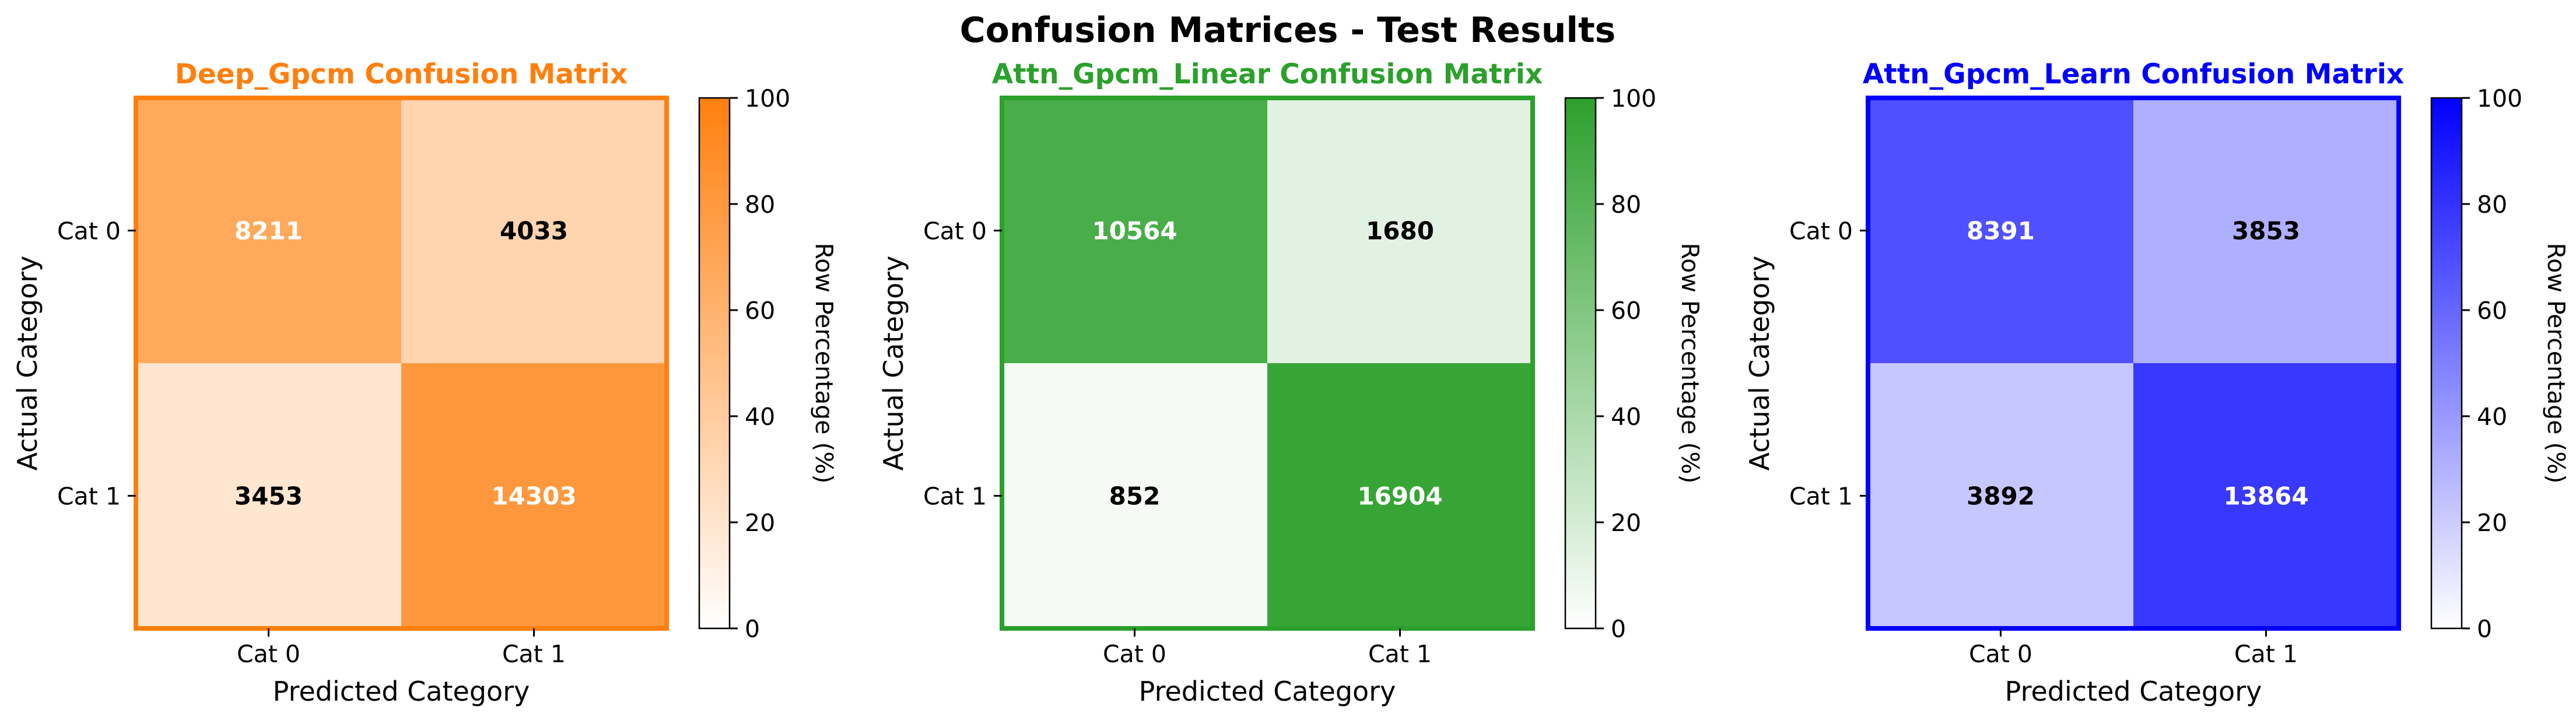  I want to click on panel-title: Deep_Gpcm Confusion Matrix, so click(401, 74).